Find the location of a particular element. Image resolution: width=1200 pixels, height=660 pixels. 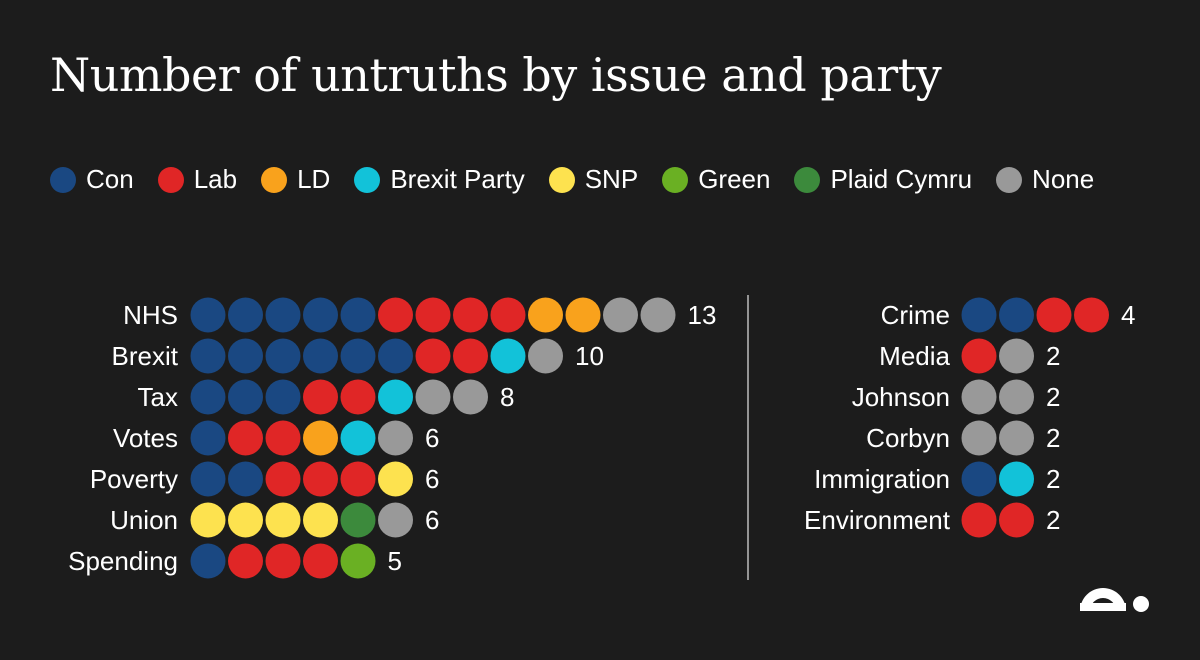

legend-item: Con is located at coordinates (92, 179).